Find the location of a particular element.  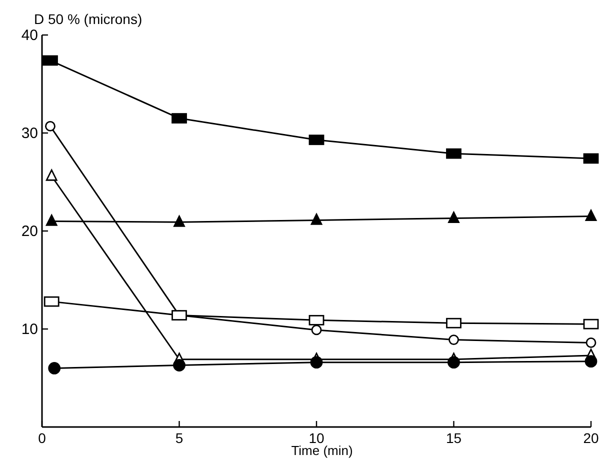

x-tick-label: 20 is located at coordinates (591, 438).